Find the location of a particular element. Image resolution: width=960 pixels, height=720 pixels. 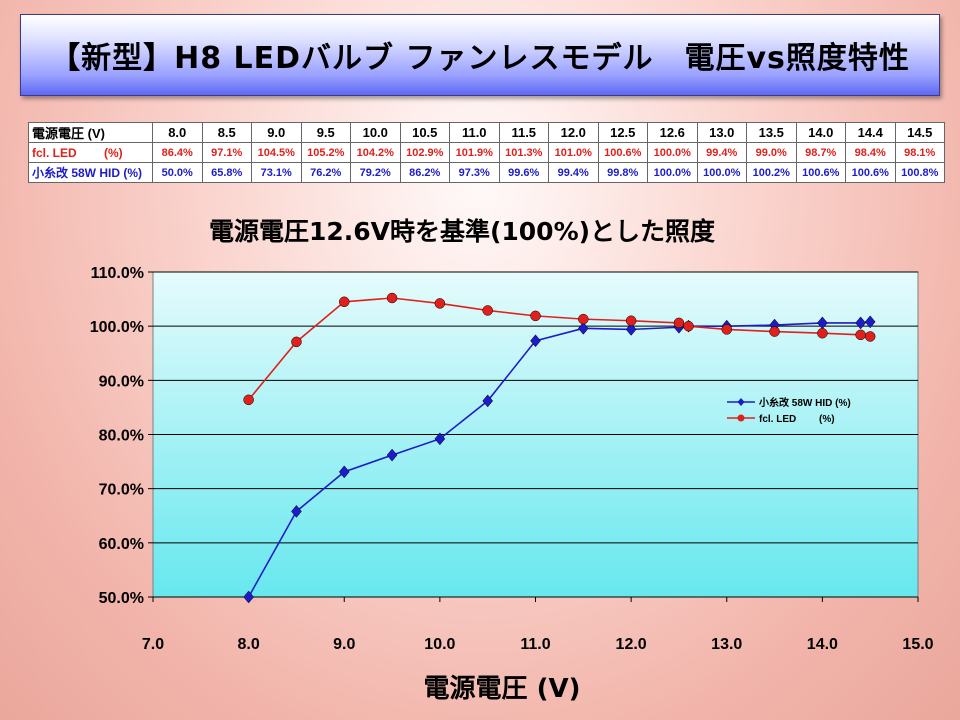

table-cell: 97.1% is located at coordinates (226, 152).